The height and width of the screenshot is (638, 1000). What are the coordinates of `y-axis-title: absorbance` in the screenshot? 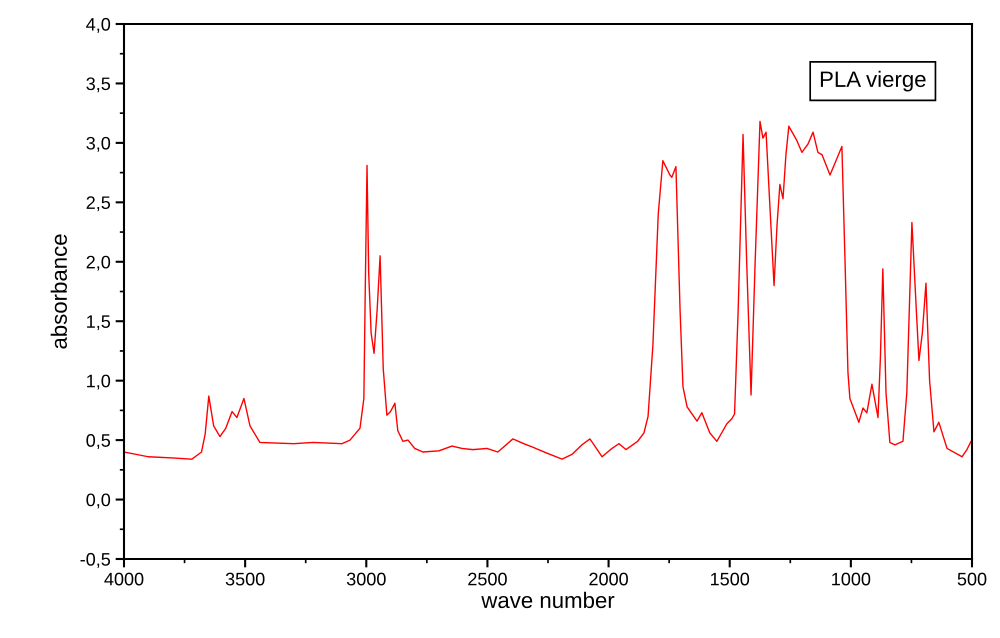 It's located at (58, 291).